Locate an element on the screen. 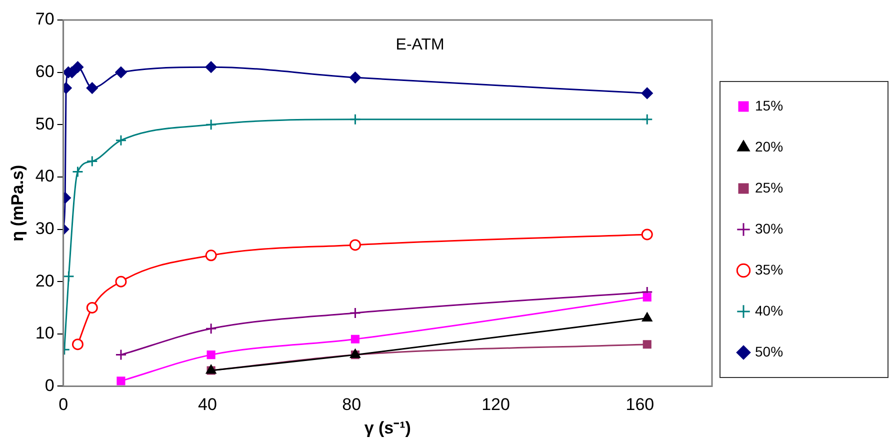  y-tick-label: 20 is located at coordinates (44, 280).